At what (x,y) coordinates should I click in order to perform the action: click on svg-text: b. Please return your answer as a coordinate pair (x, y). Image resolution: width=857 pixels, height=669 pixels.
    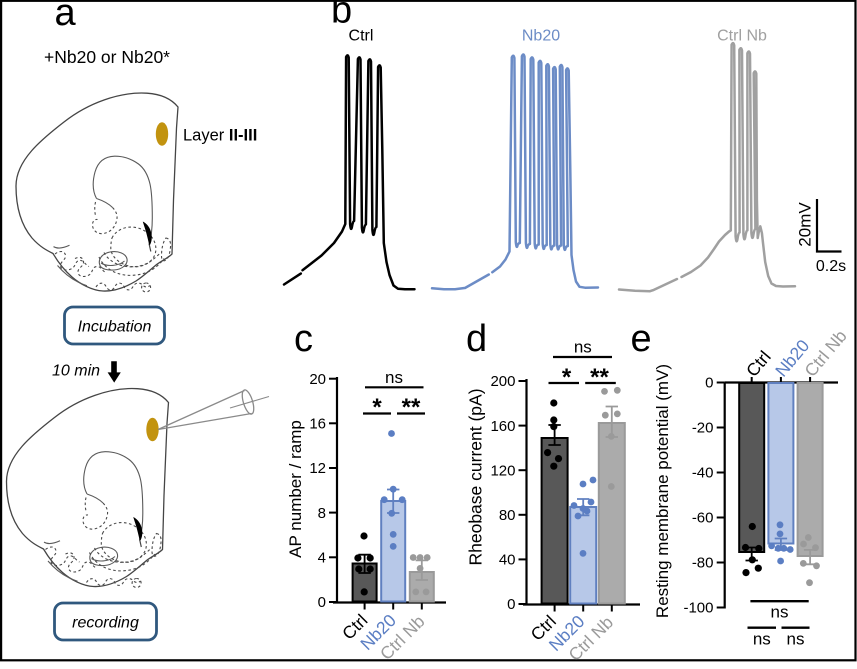
    Looking at the image, I should click on (341, 16).